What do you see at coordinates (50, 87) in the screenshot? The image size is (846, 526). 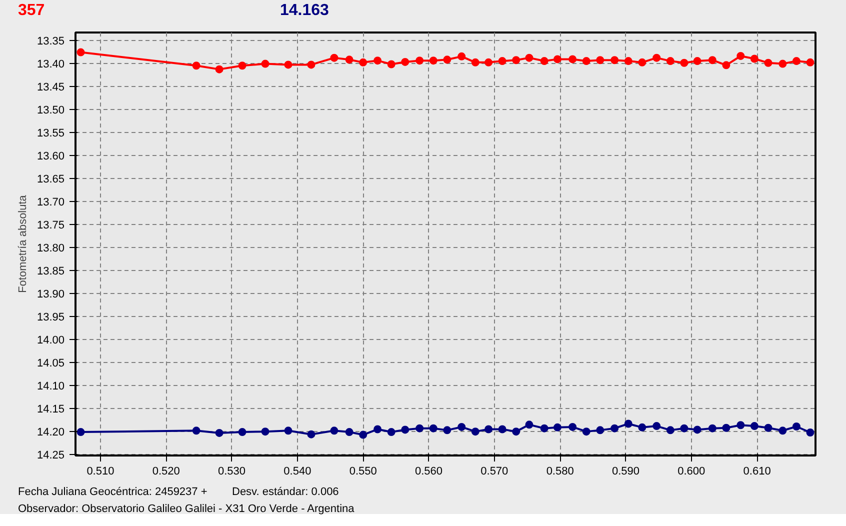 I see `y-tick-label: 13.45` at bounding box center [50, 87].